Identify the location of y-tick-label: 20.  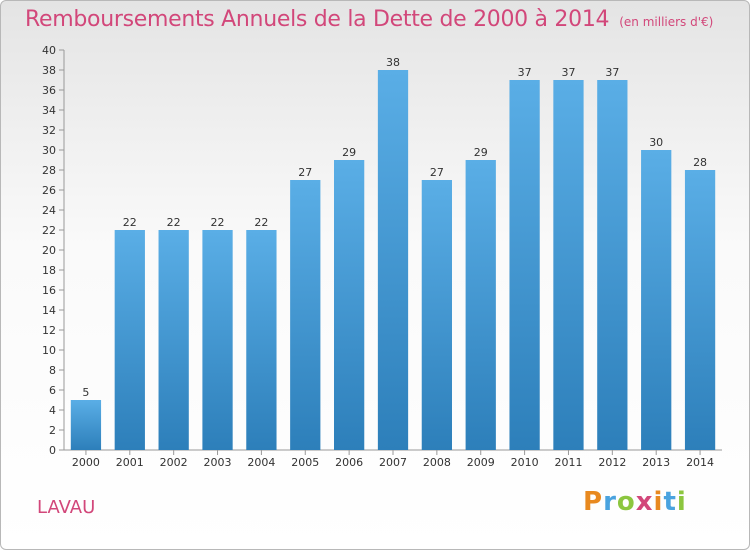
(49, 250).